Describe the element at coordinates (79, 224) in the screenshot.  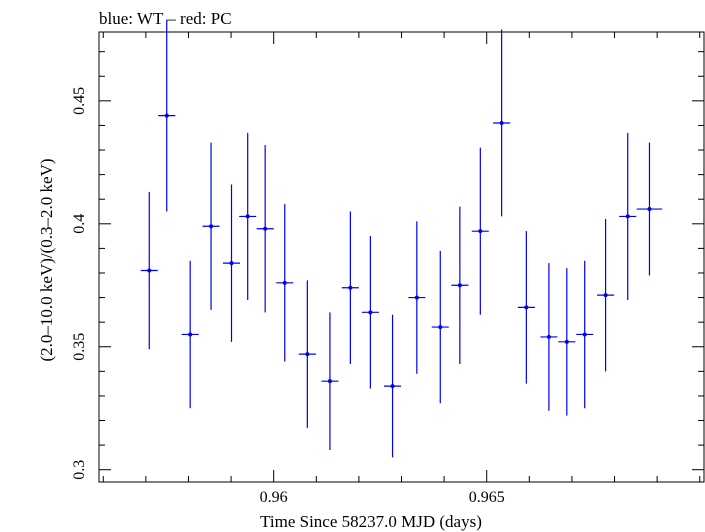
I see `y-tick-label: 0.4` at that location.